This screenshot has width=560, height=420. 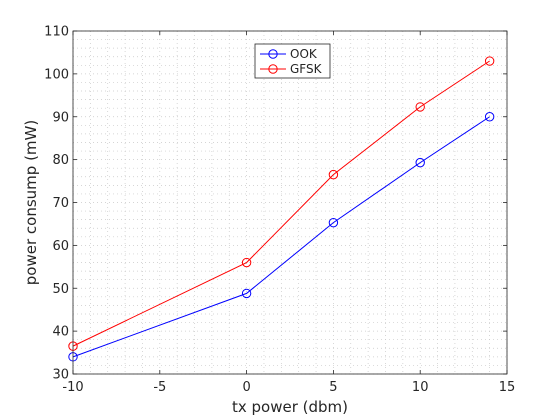 I want to click on legend-box, so click(x=292, y=61).